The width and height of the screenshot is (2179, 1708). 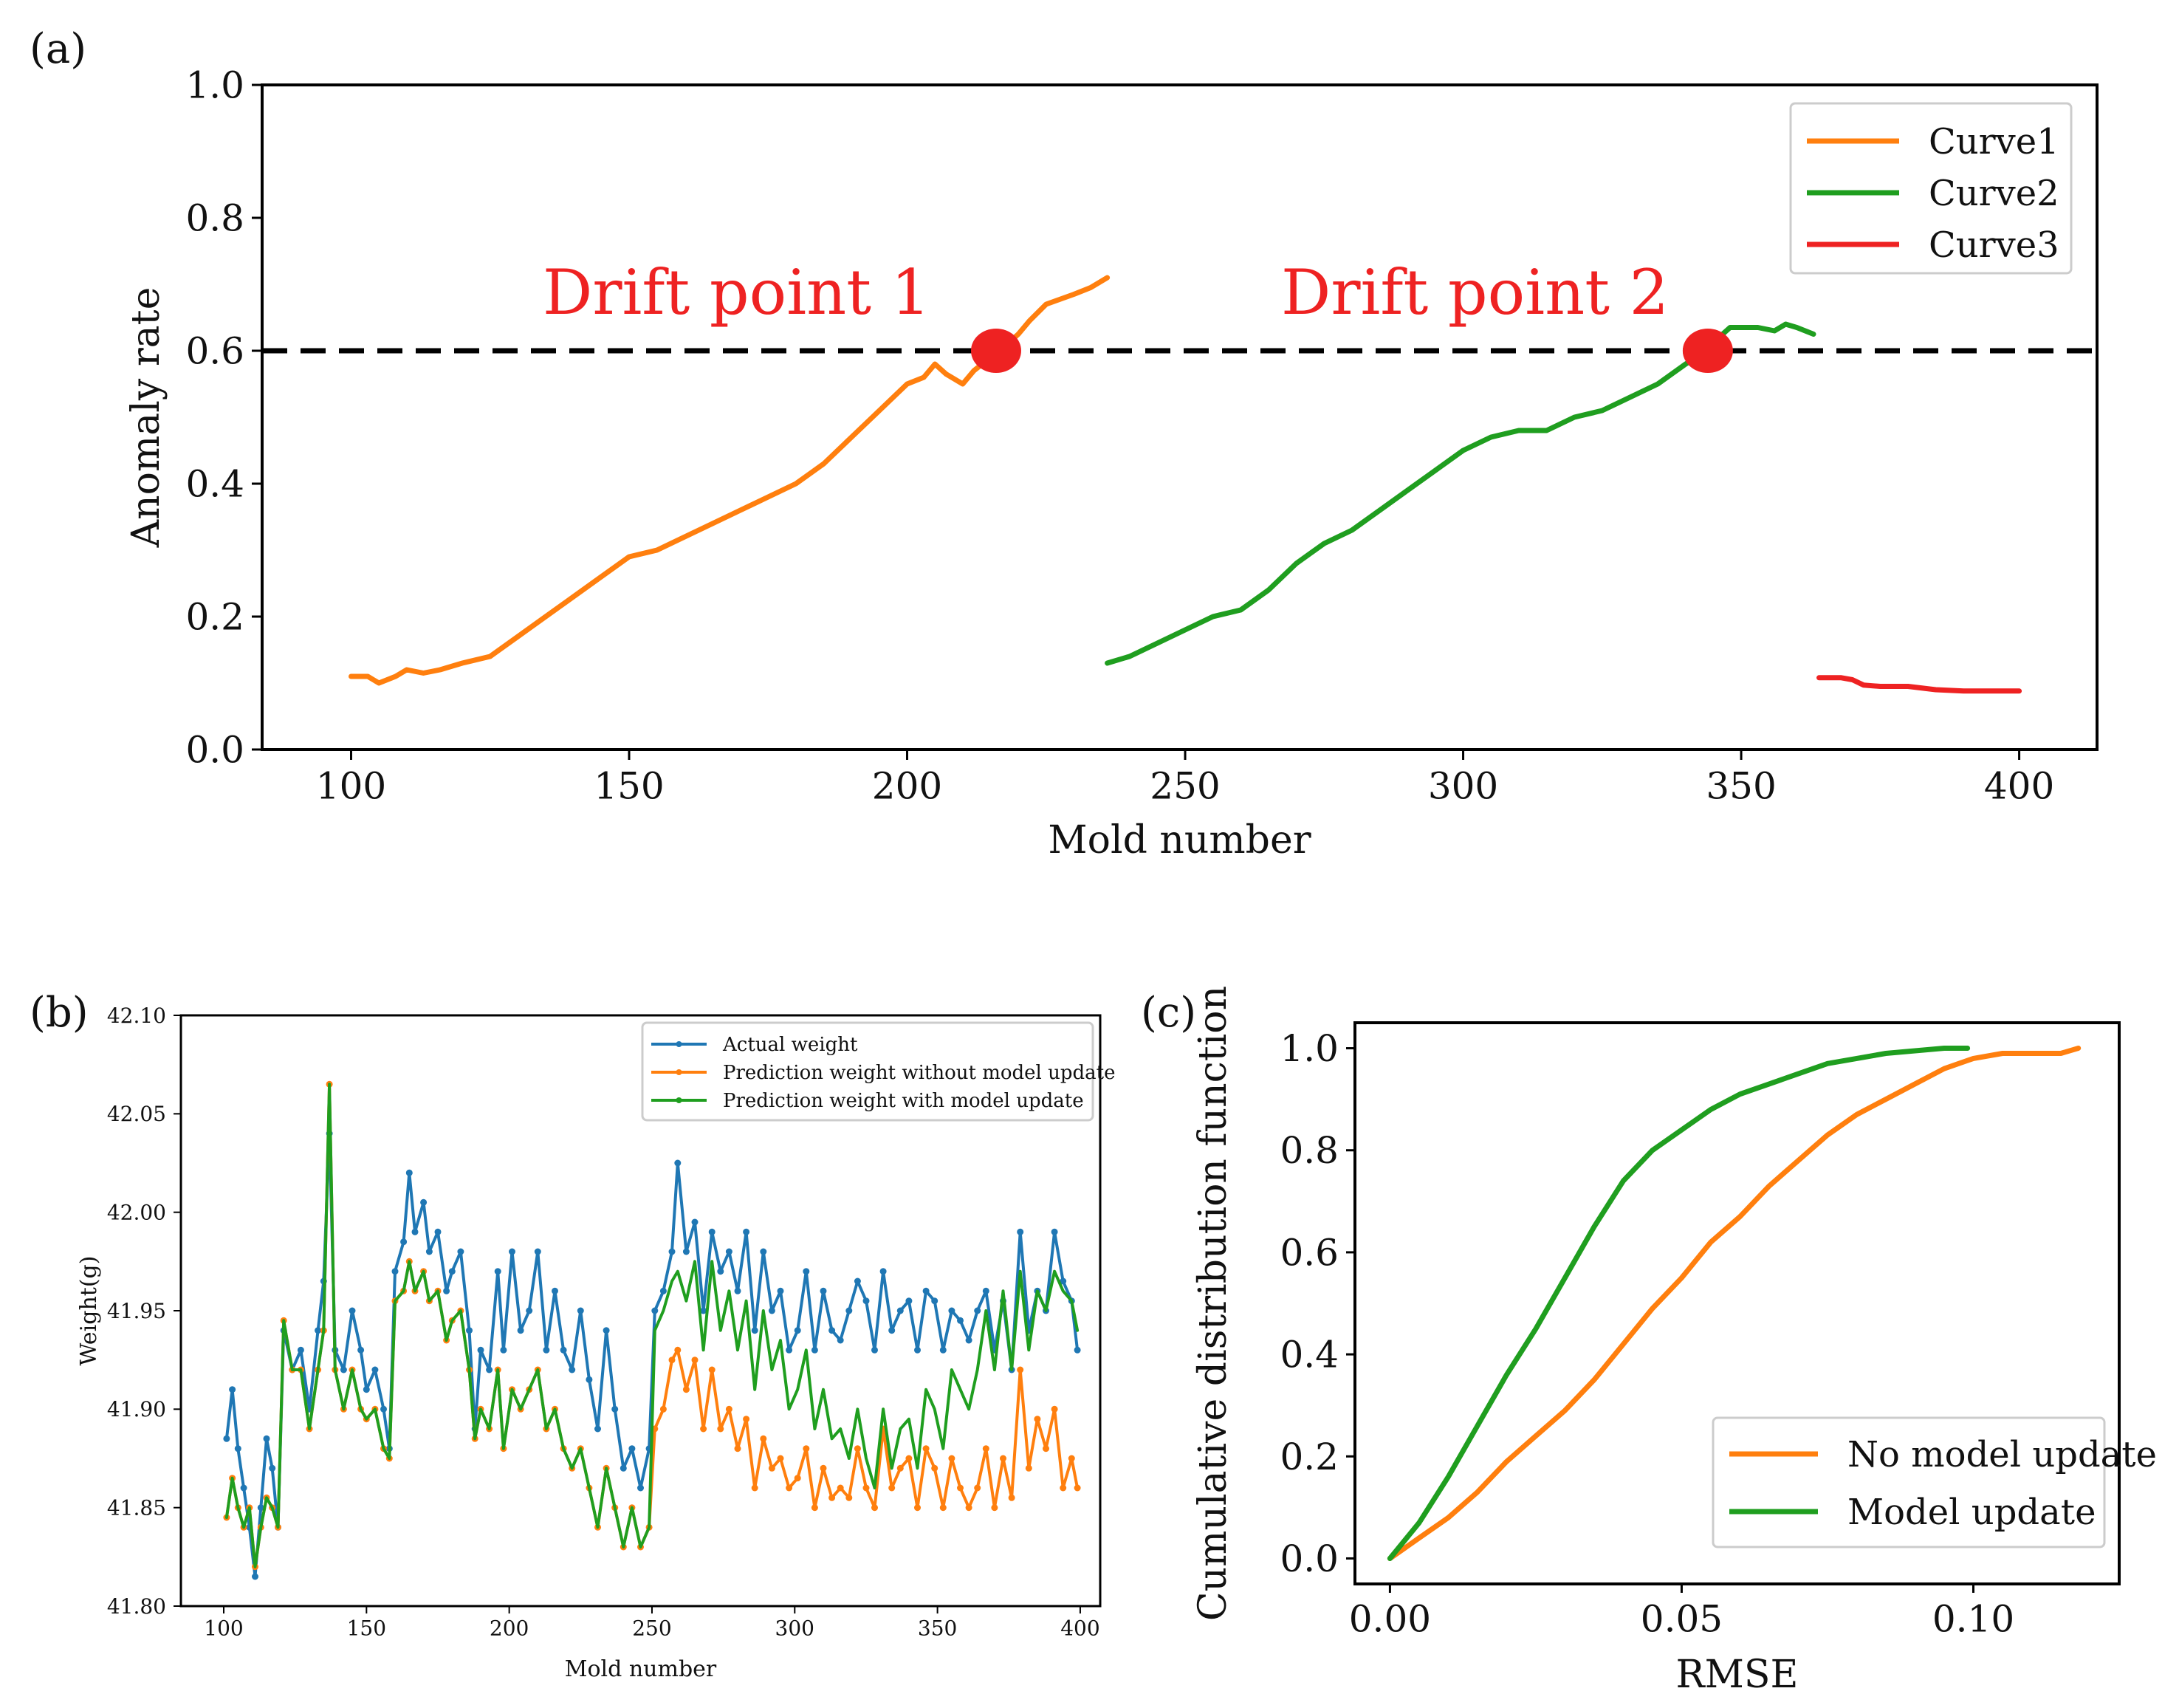 What do you see at coordinates (790, 1045) in the screenshot?
I see `legend-label: Actual weight` at bounding box center [790, 1045].